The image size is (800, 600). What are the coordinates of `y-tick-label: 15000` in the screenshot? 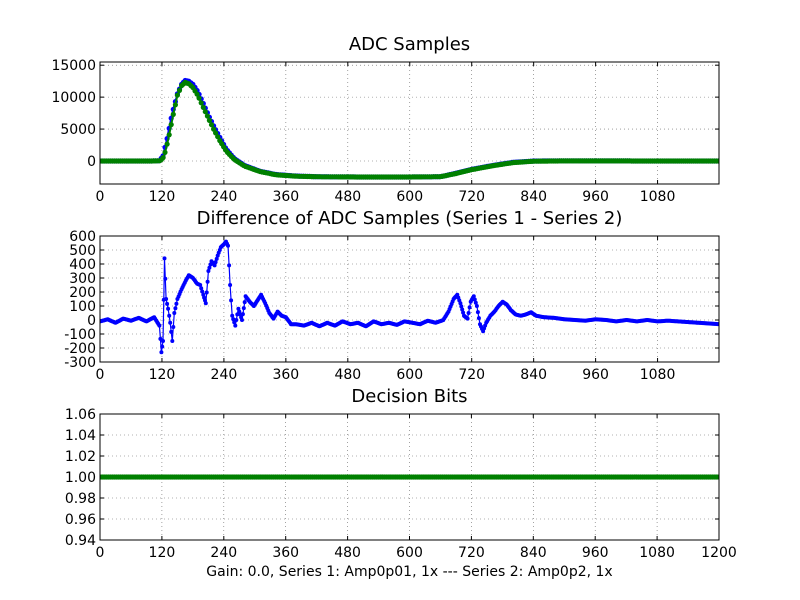 It's located at (73, 66).